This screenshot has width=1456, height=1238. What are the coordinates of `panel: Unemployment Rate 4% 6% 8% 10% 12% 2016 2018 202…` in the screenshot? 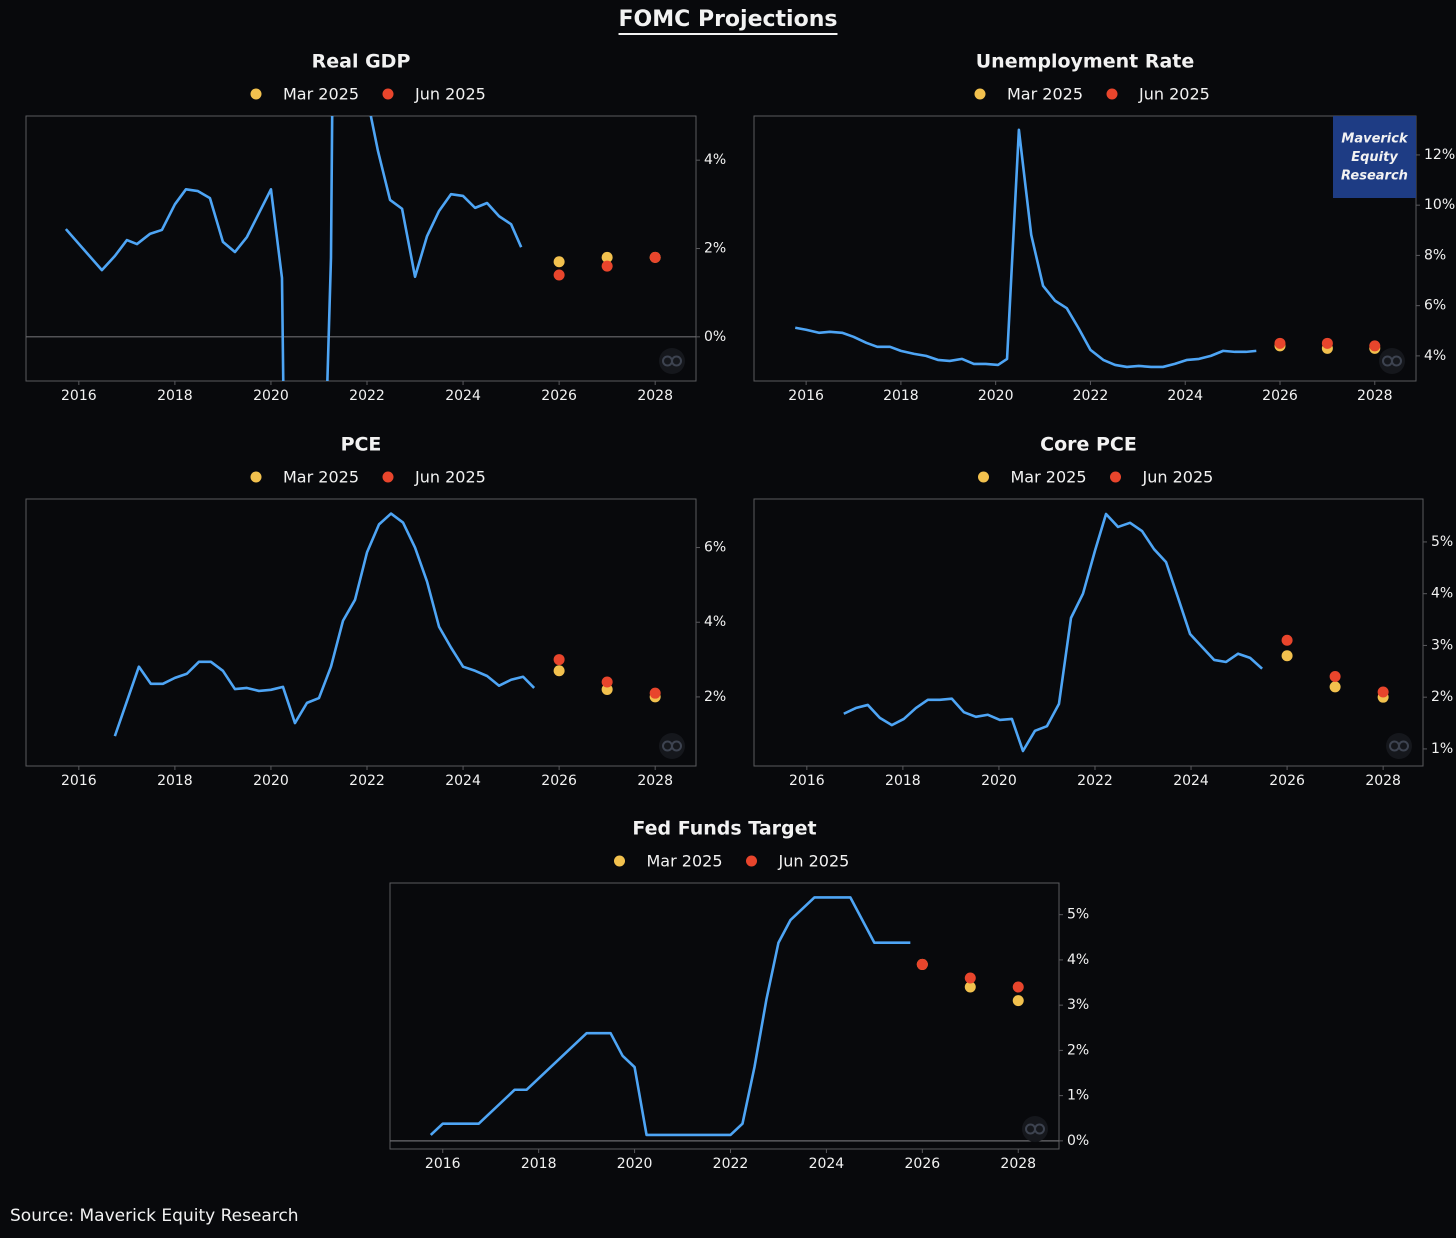 It's located at (1104, 227).